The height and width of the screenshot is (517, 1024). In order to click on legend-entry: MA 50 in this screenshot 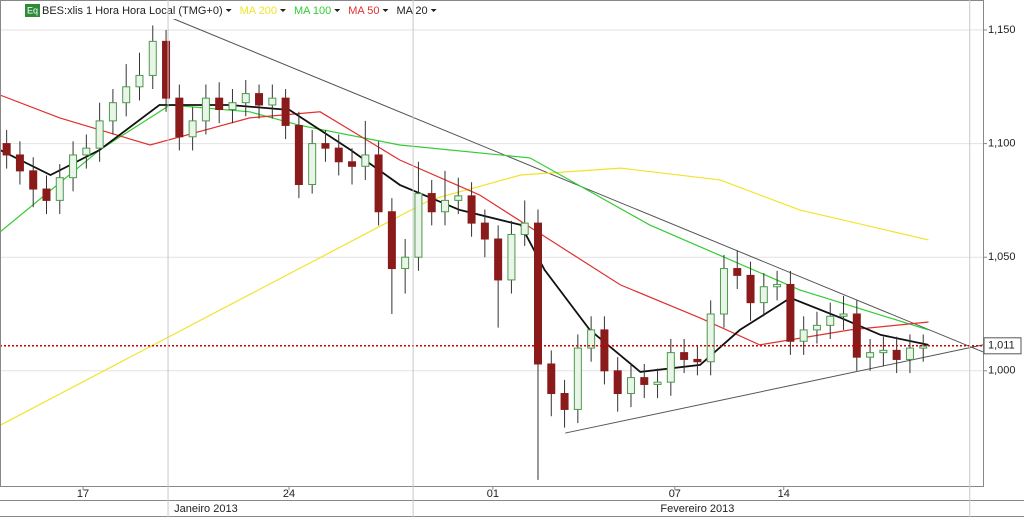, I will do `click(363, 11)`.